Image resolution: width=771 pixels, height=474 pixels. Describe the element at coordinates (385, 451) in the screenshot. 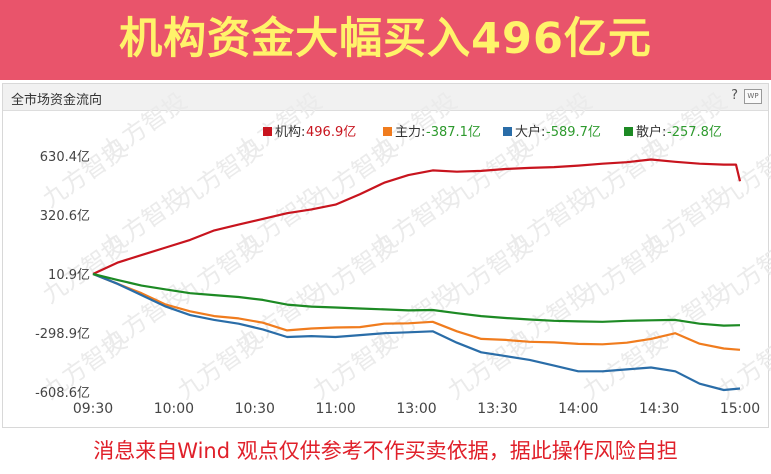

I see `disclaimer-footer: 消息来自Wind 观点仅供参考不作买卖依据，据此操作风险自担` at that location.